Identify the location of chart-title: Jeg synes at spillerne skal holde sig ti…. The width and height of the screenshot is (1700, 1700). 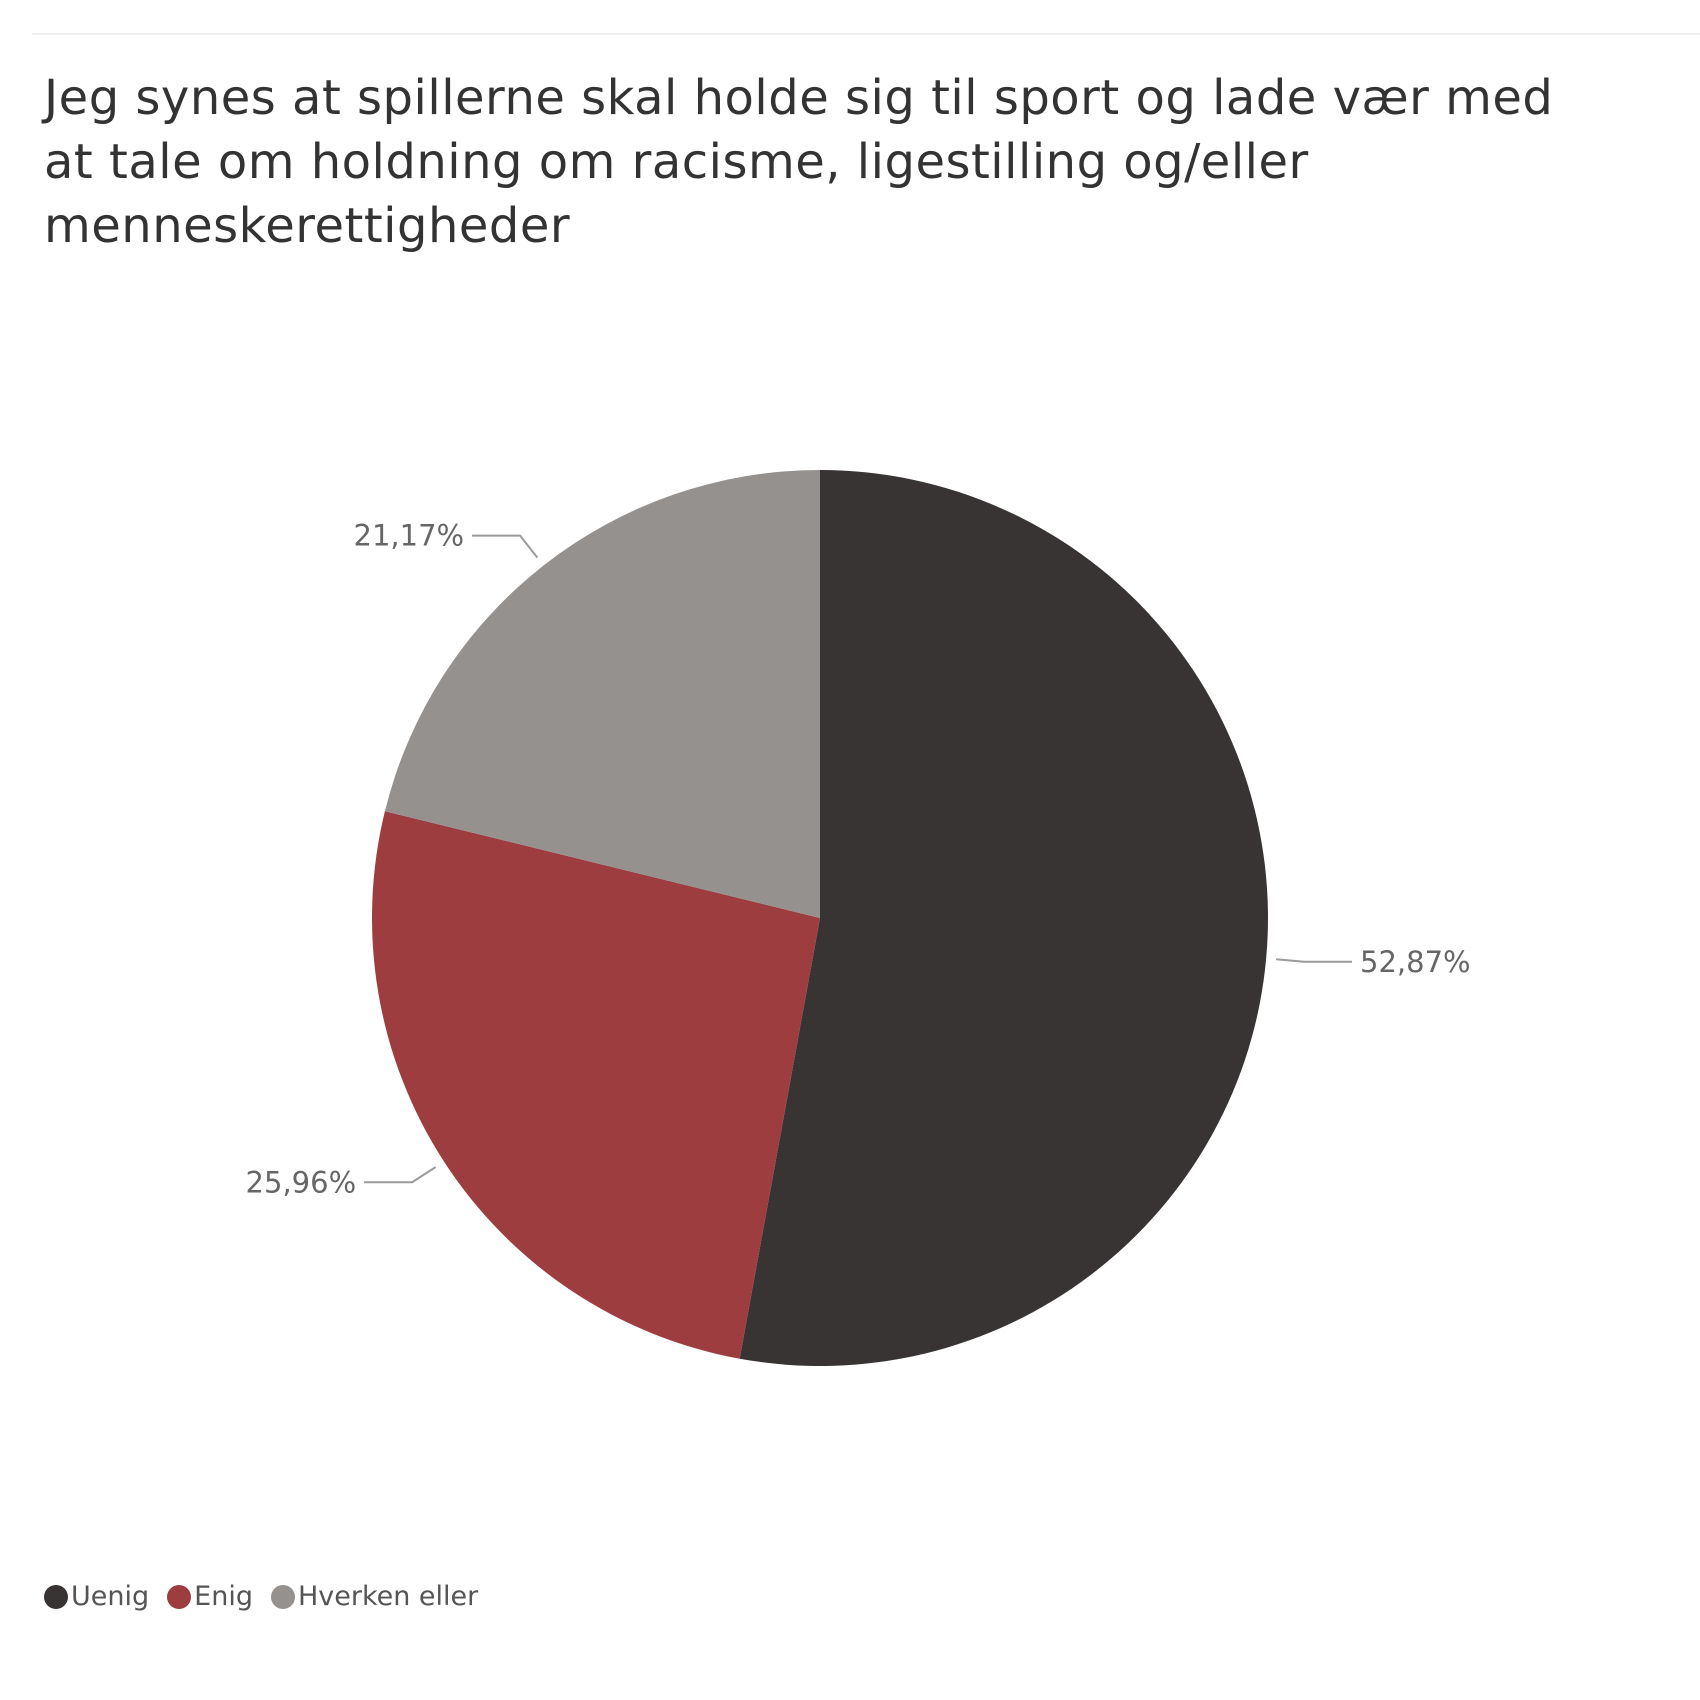
(799, 162).